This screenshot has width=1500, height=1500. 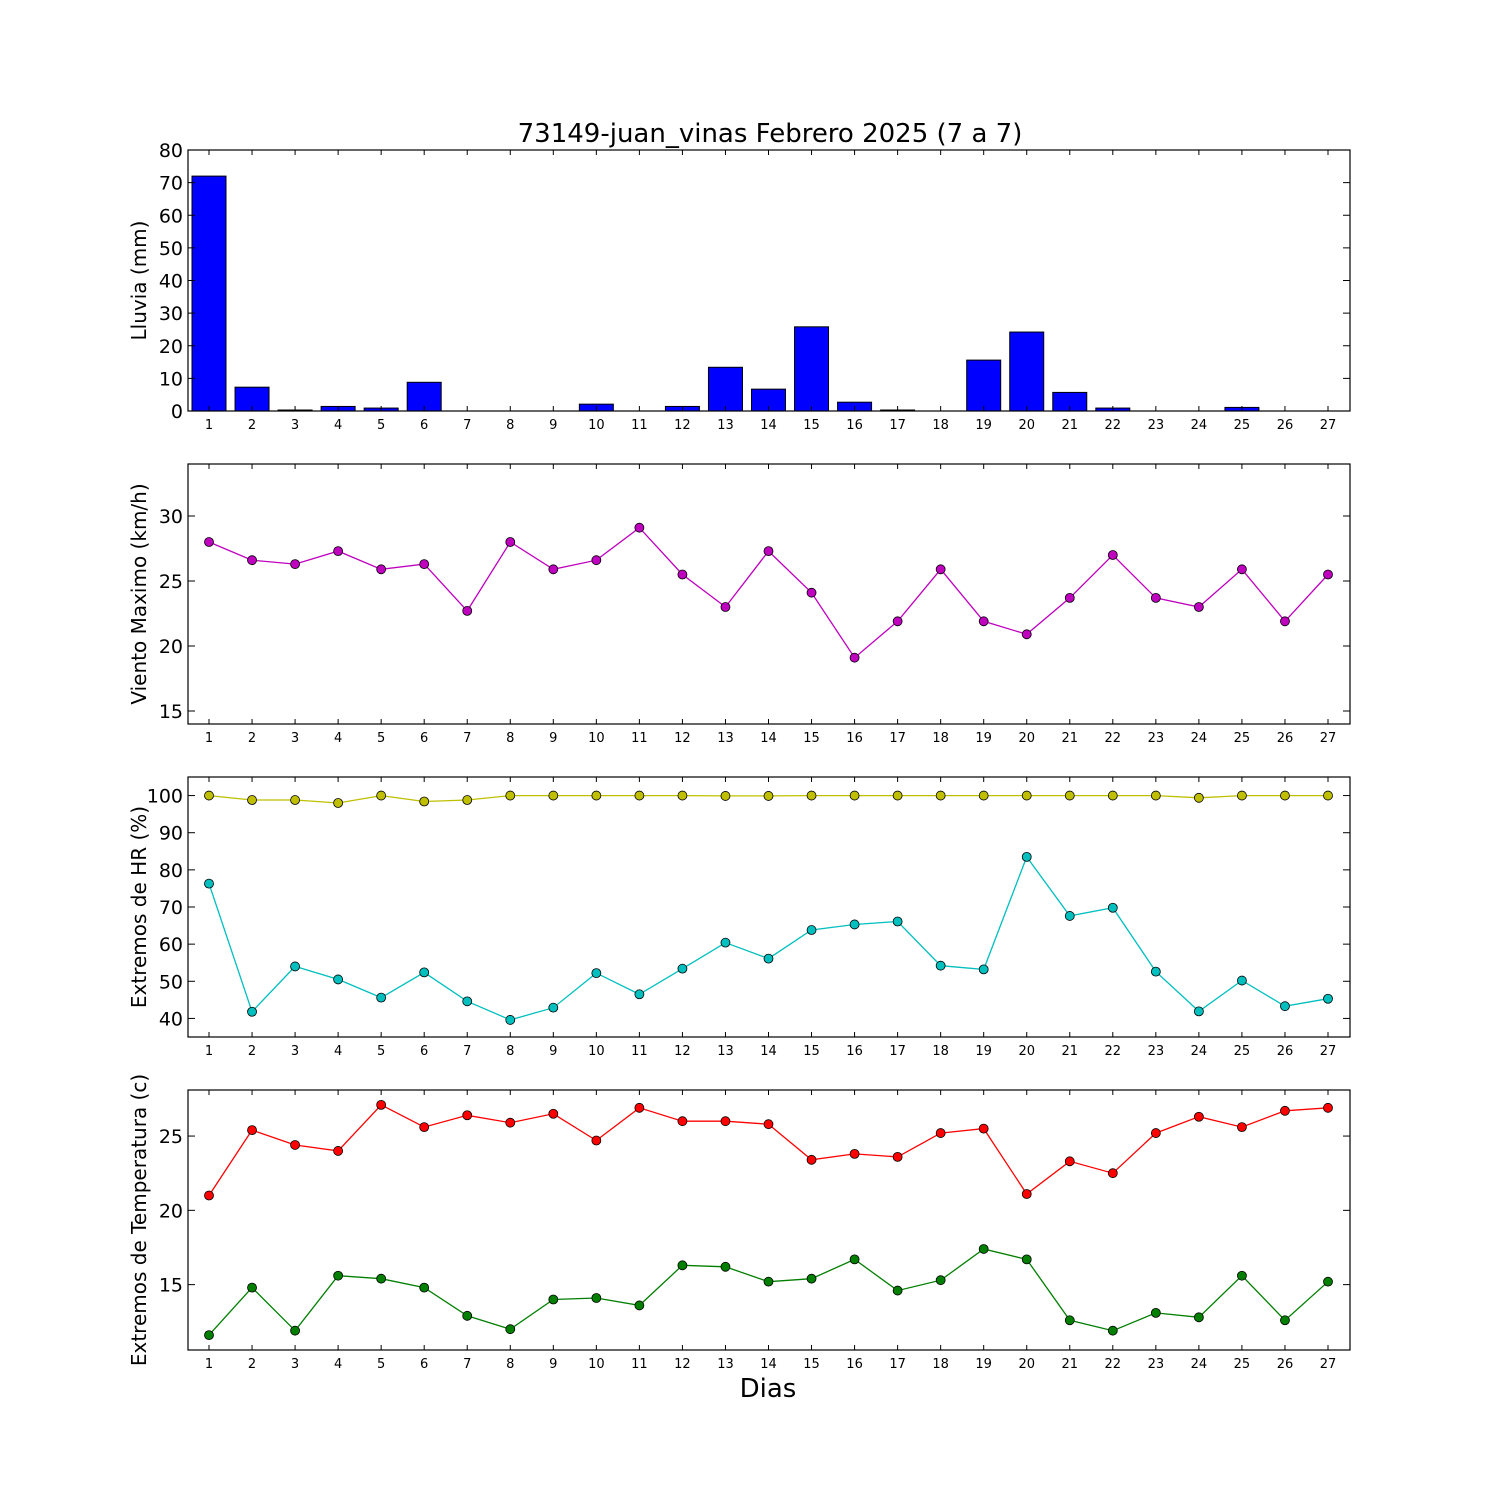 I want to click on lluvia-x-tick-label: 18, so click(x=940, y=425).